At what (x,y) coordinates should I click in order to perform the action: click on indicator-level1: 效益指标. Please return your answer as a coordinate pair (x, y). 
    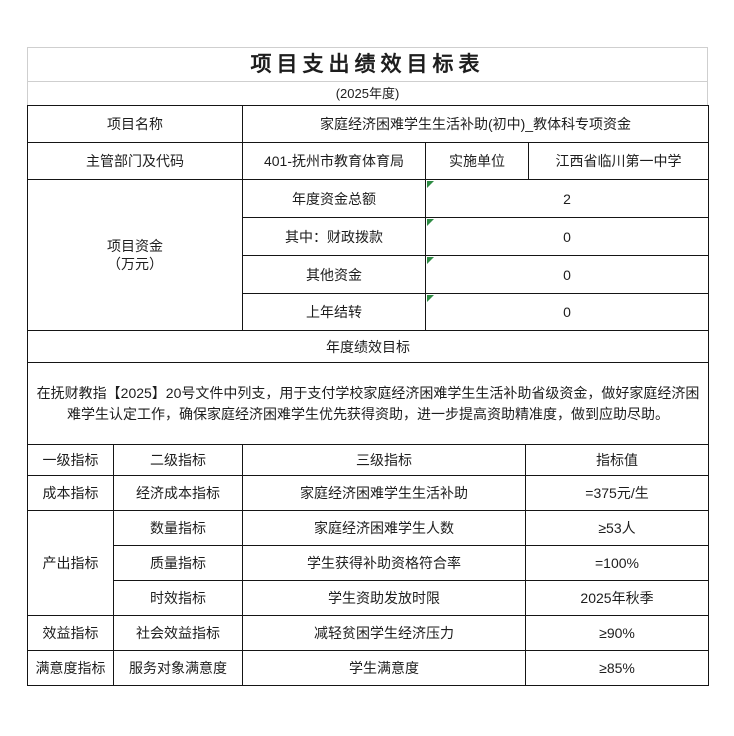
    Looking at the image, I should click on (70, 632).